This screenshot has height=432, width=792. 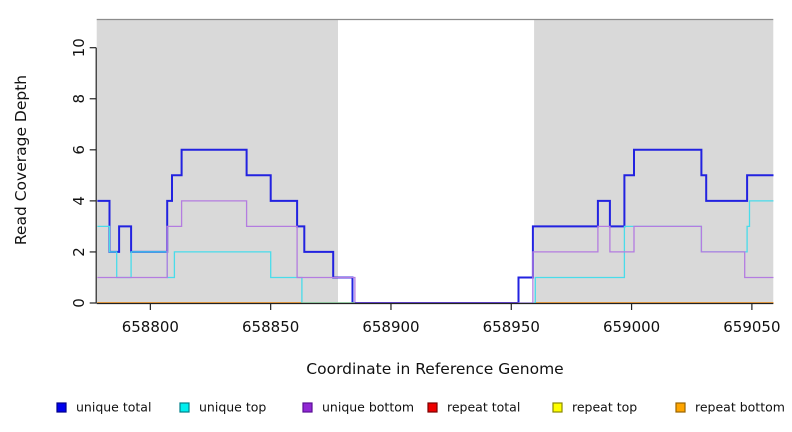 I want to click on x-tick-label: 659050, so click(x=751, y=327).